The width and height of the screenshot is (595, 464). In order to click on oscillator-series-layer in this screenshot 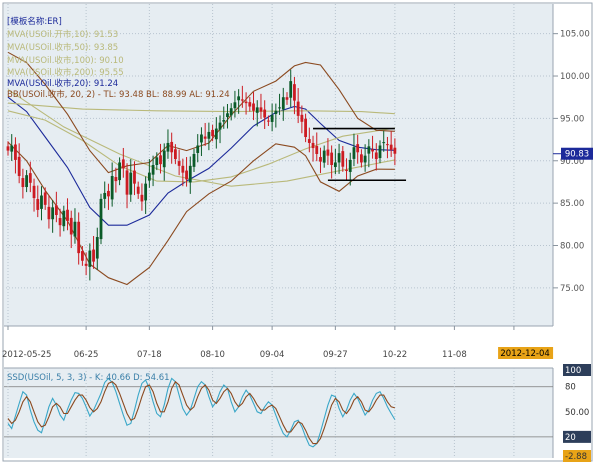, I will do `click(201, 412)`.